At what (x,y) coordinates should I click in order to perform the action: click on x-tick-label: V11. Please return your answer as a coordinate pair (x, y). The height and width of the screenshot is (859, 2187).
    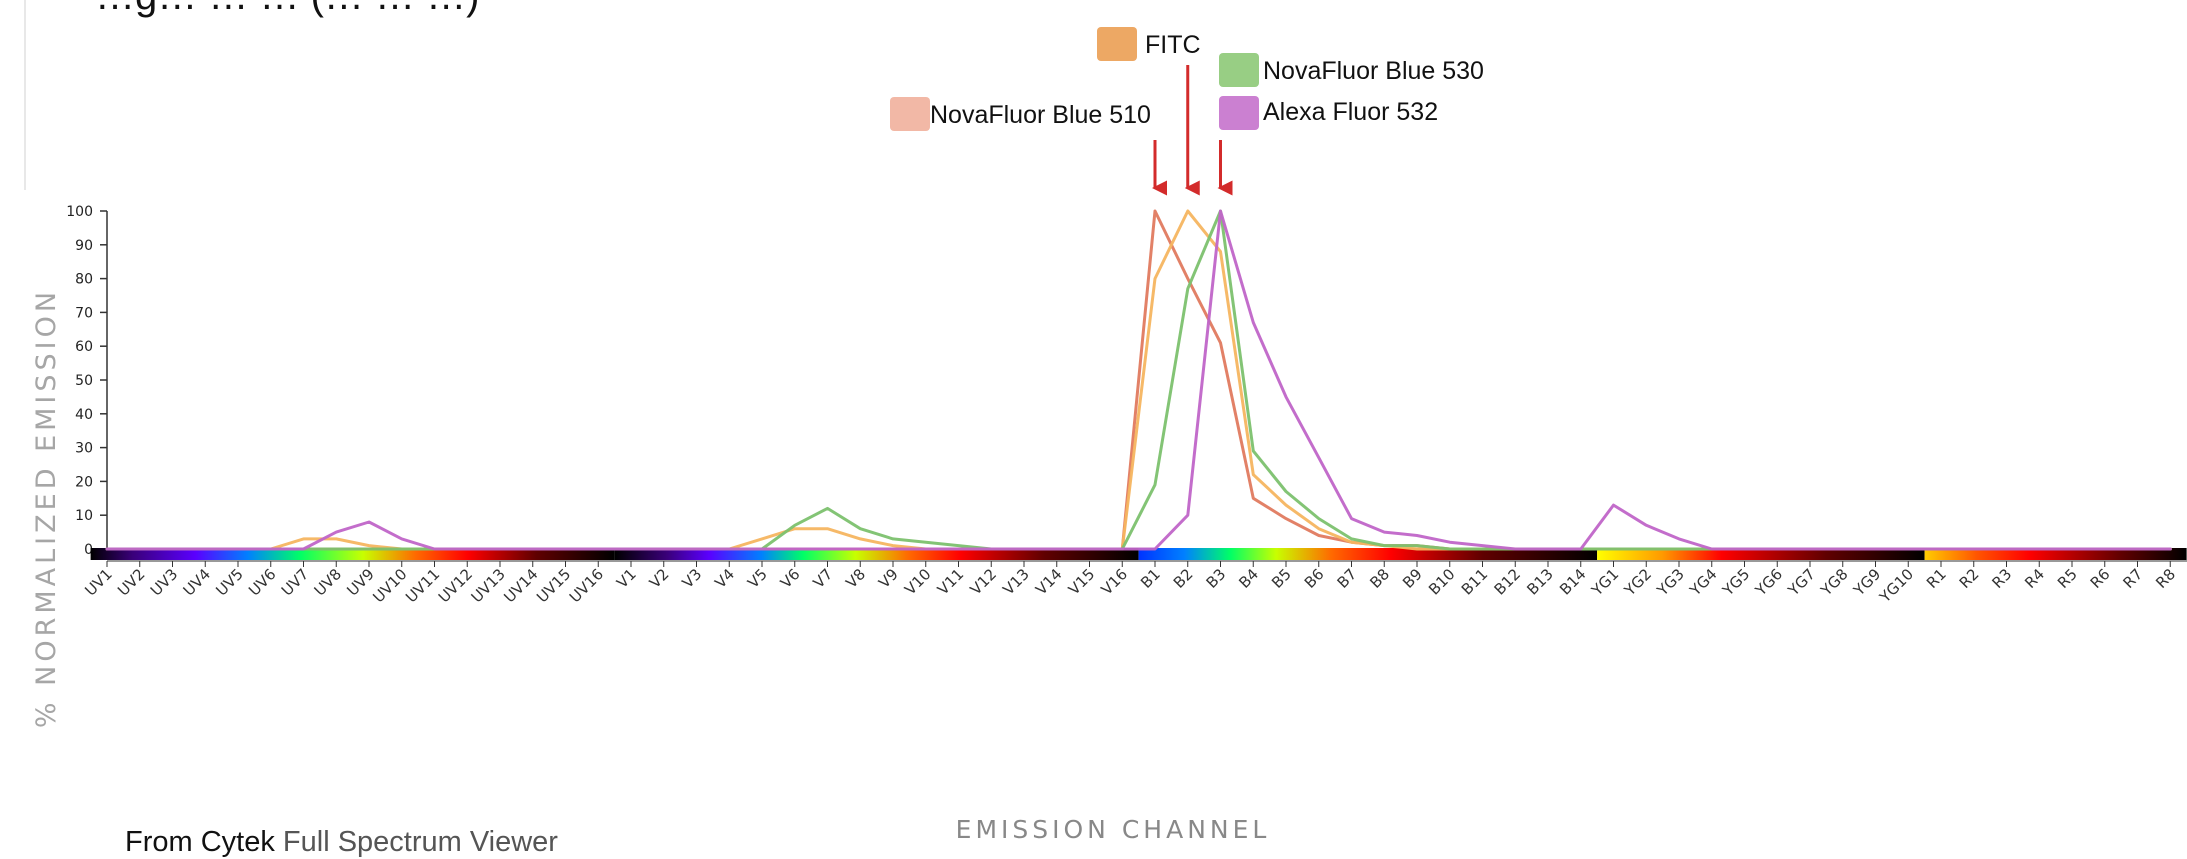
    Looking at the image, I should click on (950, 581).